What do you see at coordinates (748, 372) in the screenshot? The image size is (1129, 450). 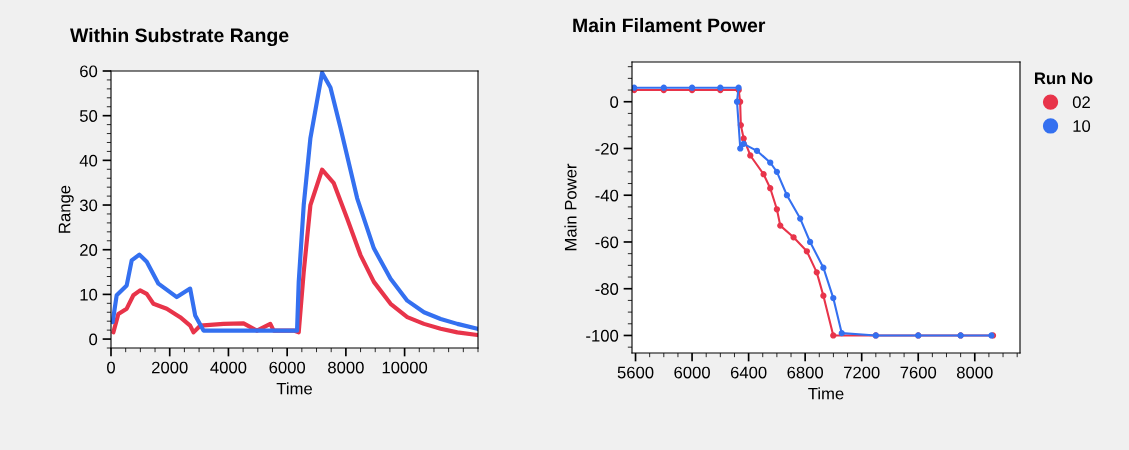 I see `x-tick-label: 6400` at bounding box center [748, 372].